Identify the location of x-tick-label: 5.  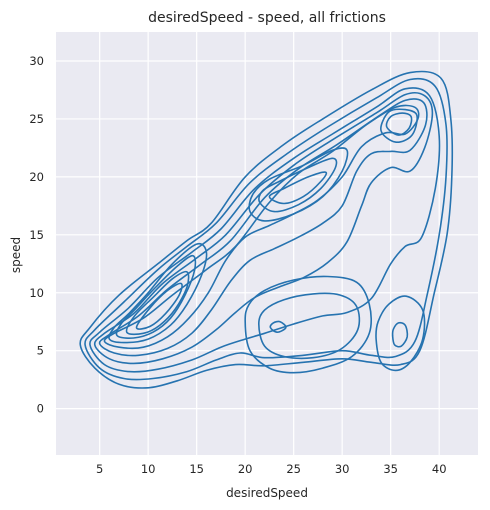
(99, 469).